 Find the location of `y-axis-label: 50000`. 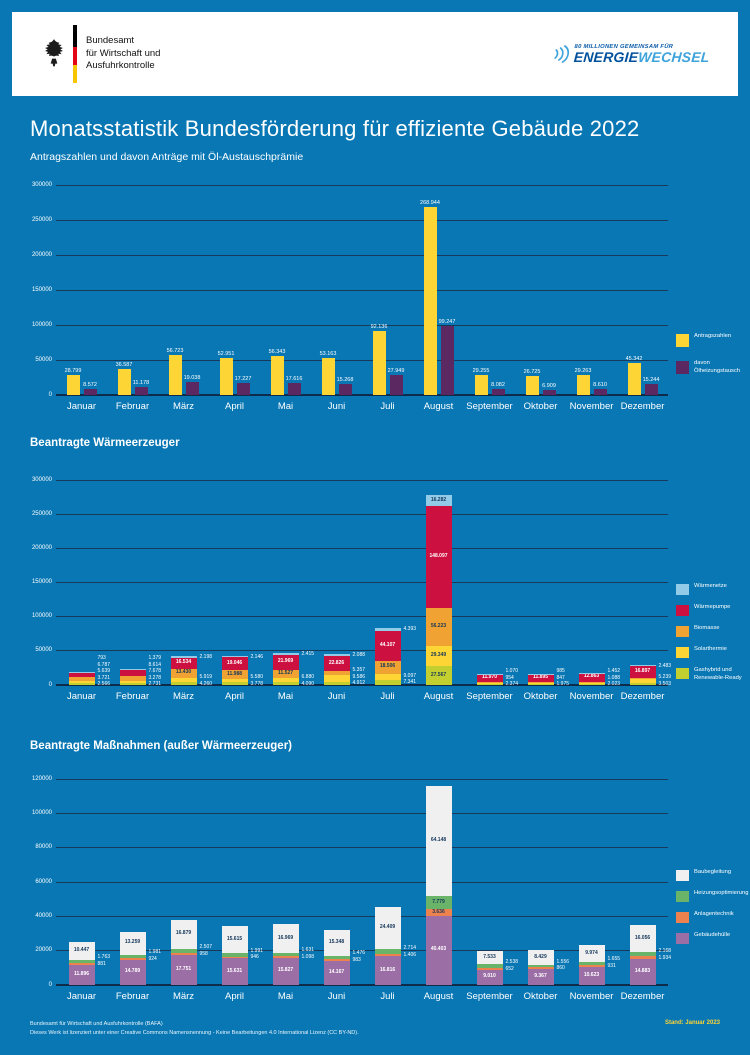

y-axis-label: 50000 is located at coordinates (43, 650).